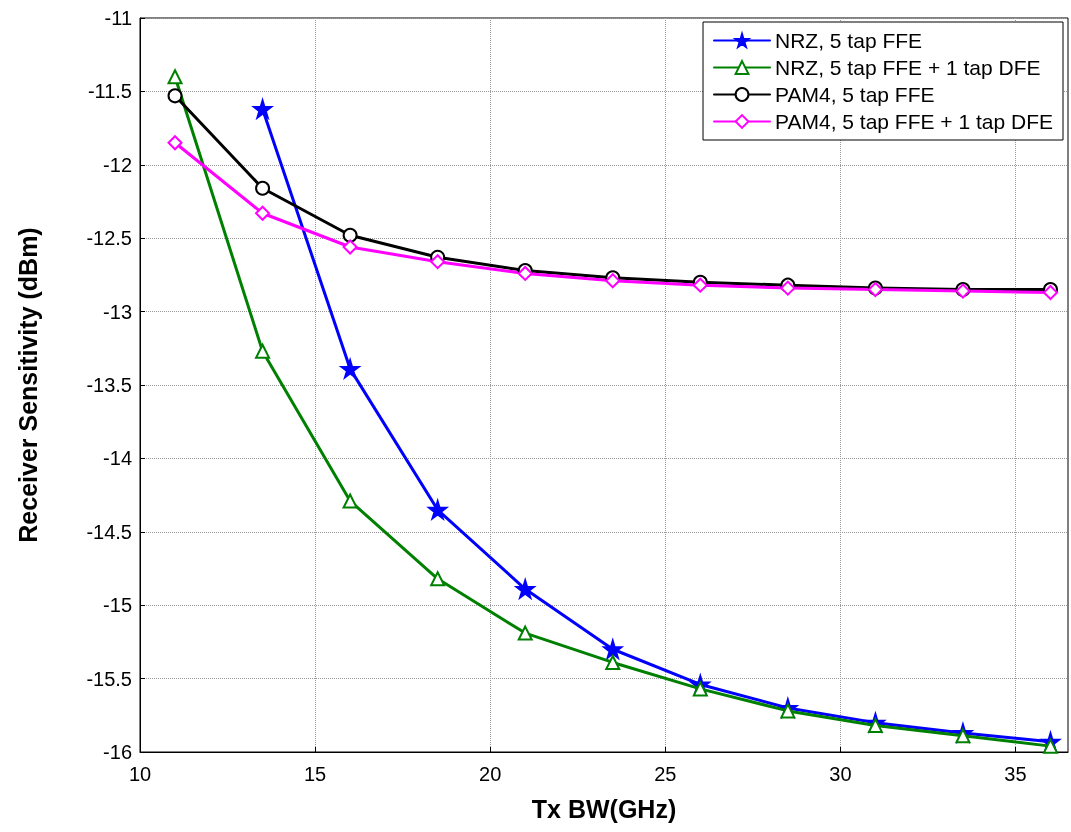 The image size is (1071, 832). What do you see at coordinates (109, 238) in the screenshot?
I see `y-tick-label: -12.5` at bounding box center [109, 238].